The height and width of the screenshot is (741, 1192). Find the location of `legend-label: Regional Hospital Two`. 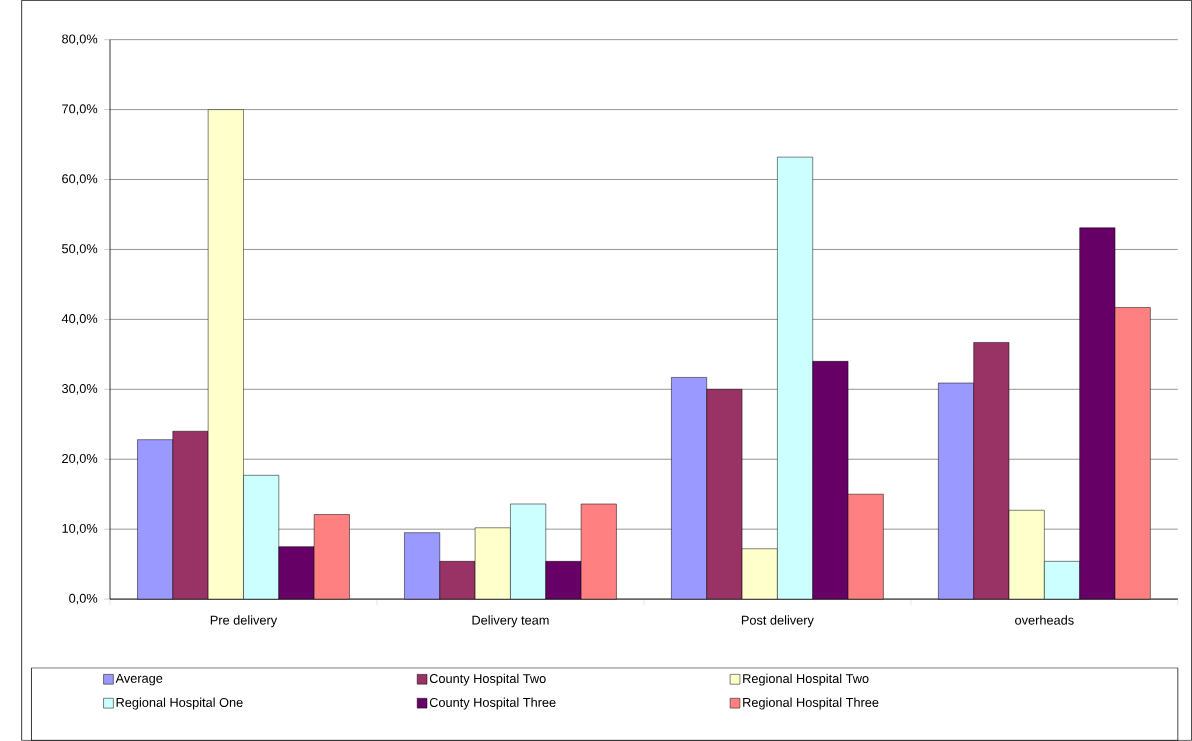

legend-label: Regional Hospital Two is located at coordinates (806, 679).